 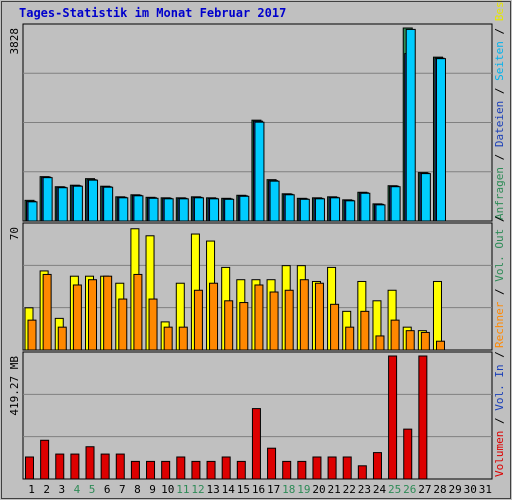 What do you see at coordinates (485, 489) in the screenshot?
I see `x-tick-label-31: 31` at bounding box center [485, 489].